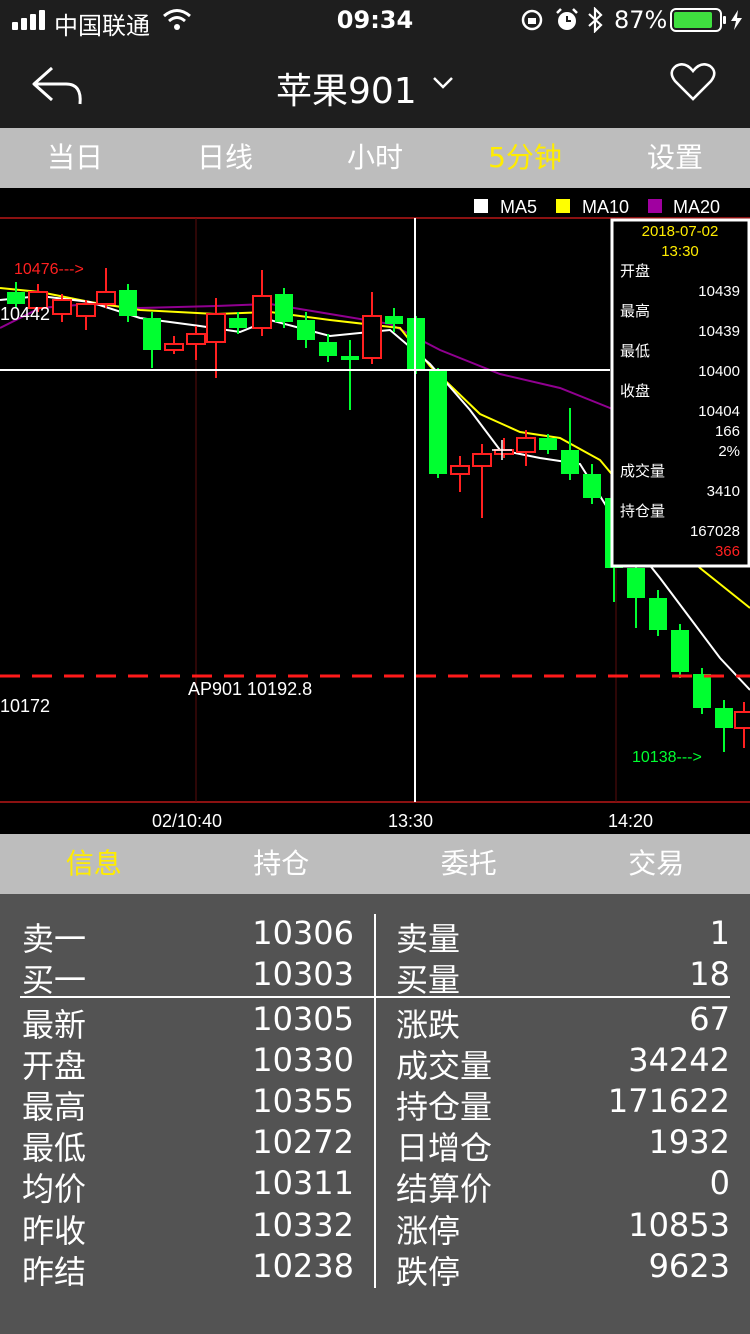 This screenshot has width=750, height=1334. What do you see at coordinates (719, 291) in the screenshot?
I see `tooltip-open: 10439` at bounding box center [719, 291].